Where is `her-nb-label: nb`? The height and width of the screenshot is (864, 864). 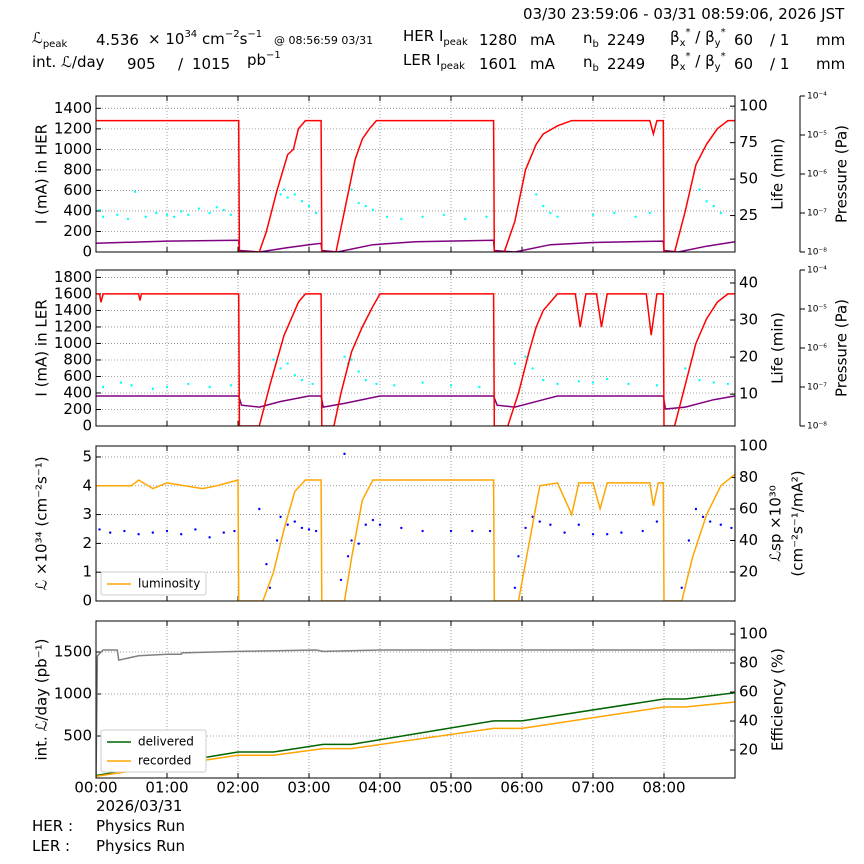
her-nb-label: nb is located at coordinates (591, 39).